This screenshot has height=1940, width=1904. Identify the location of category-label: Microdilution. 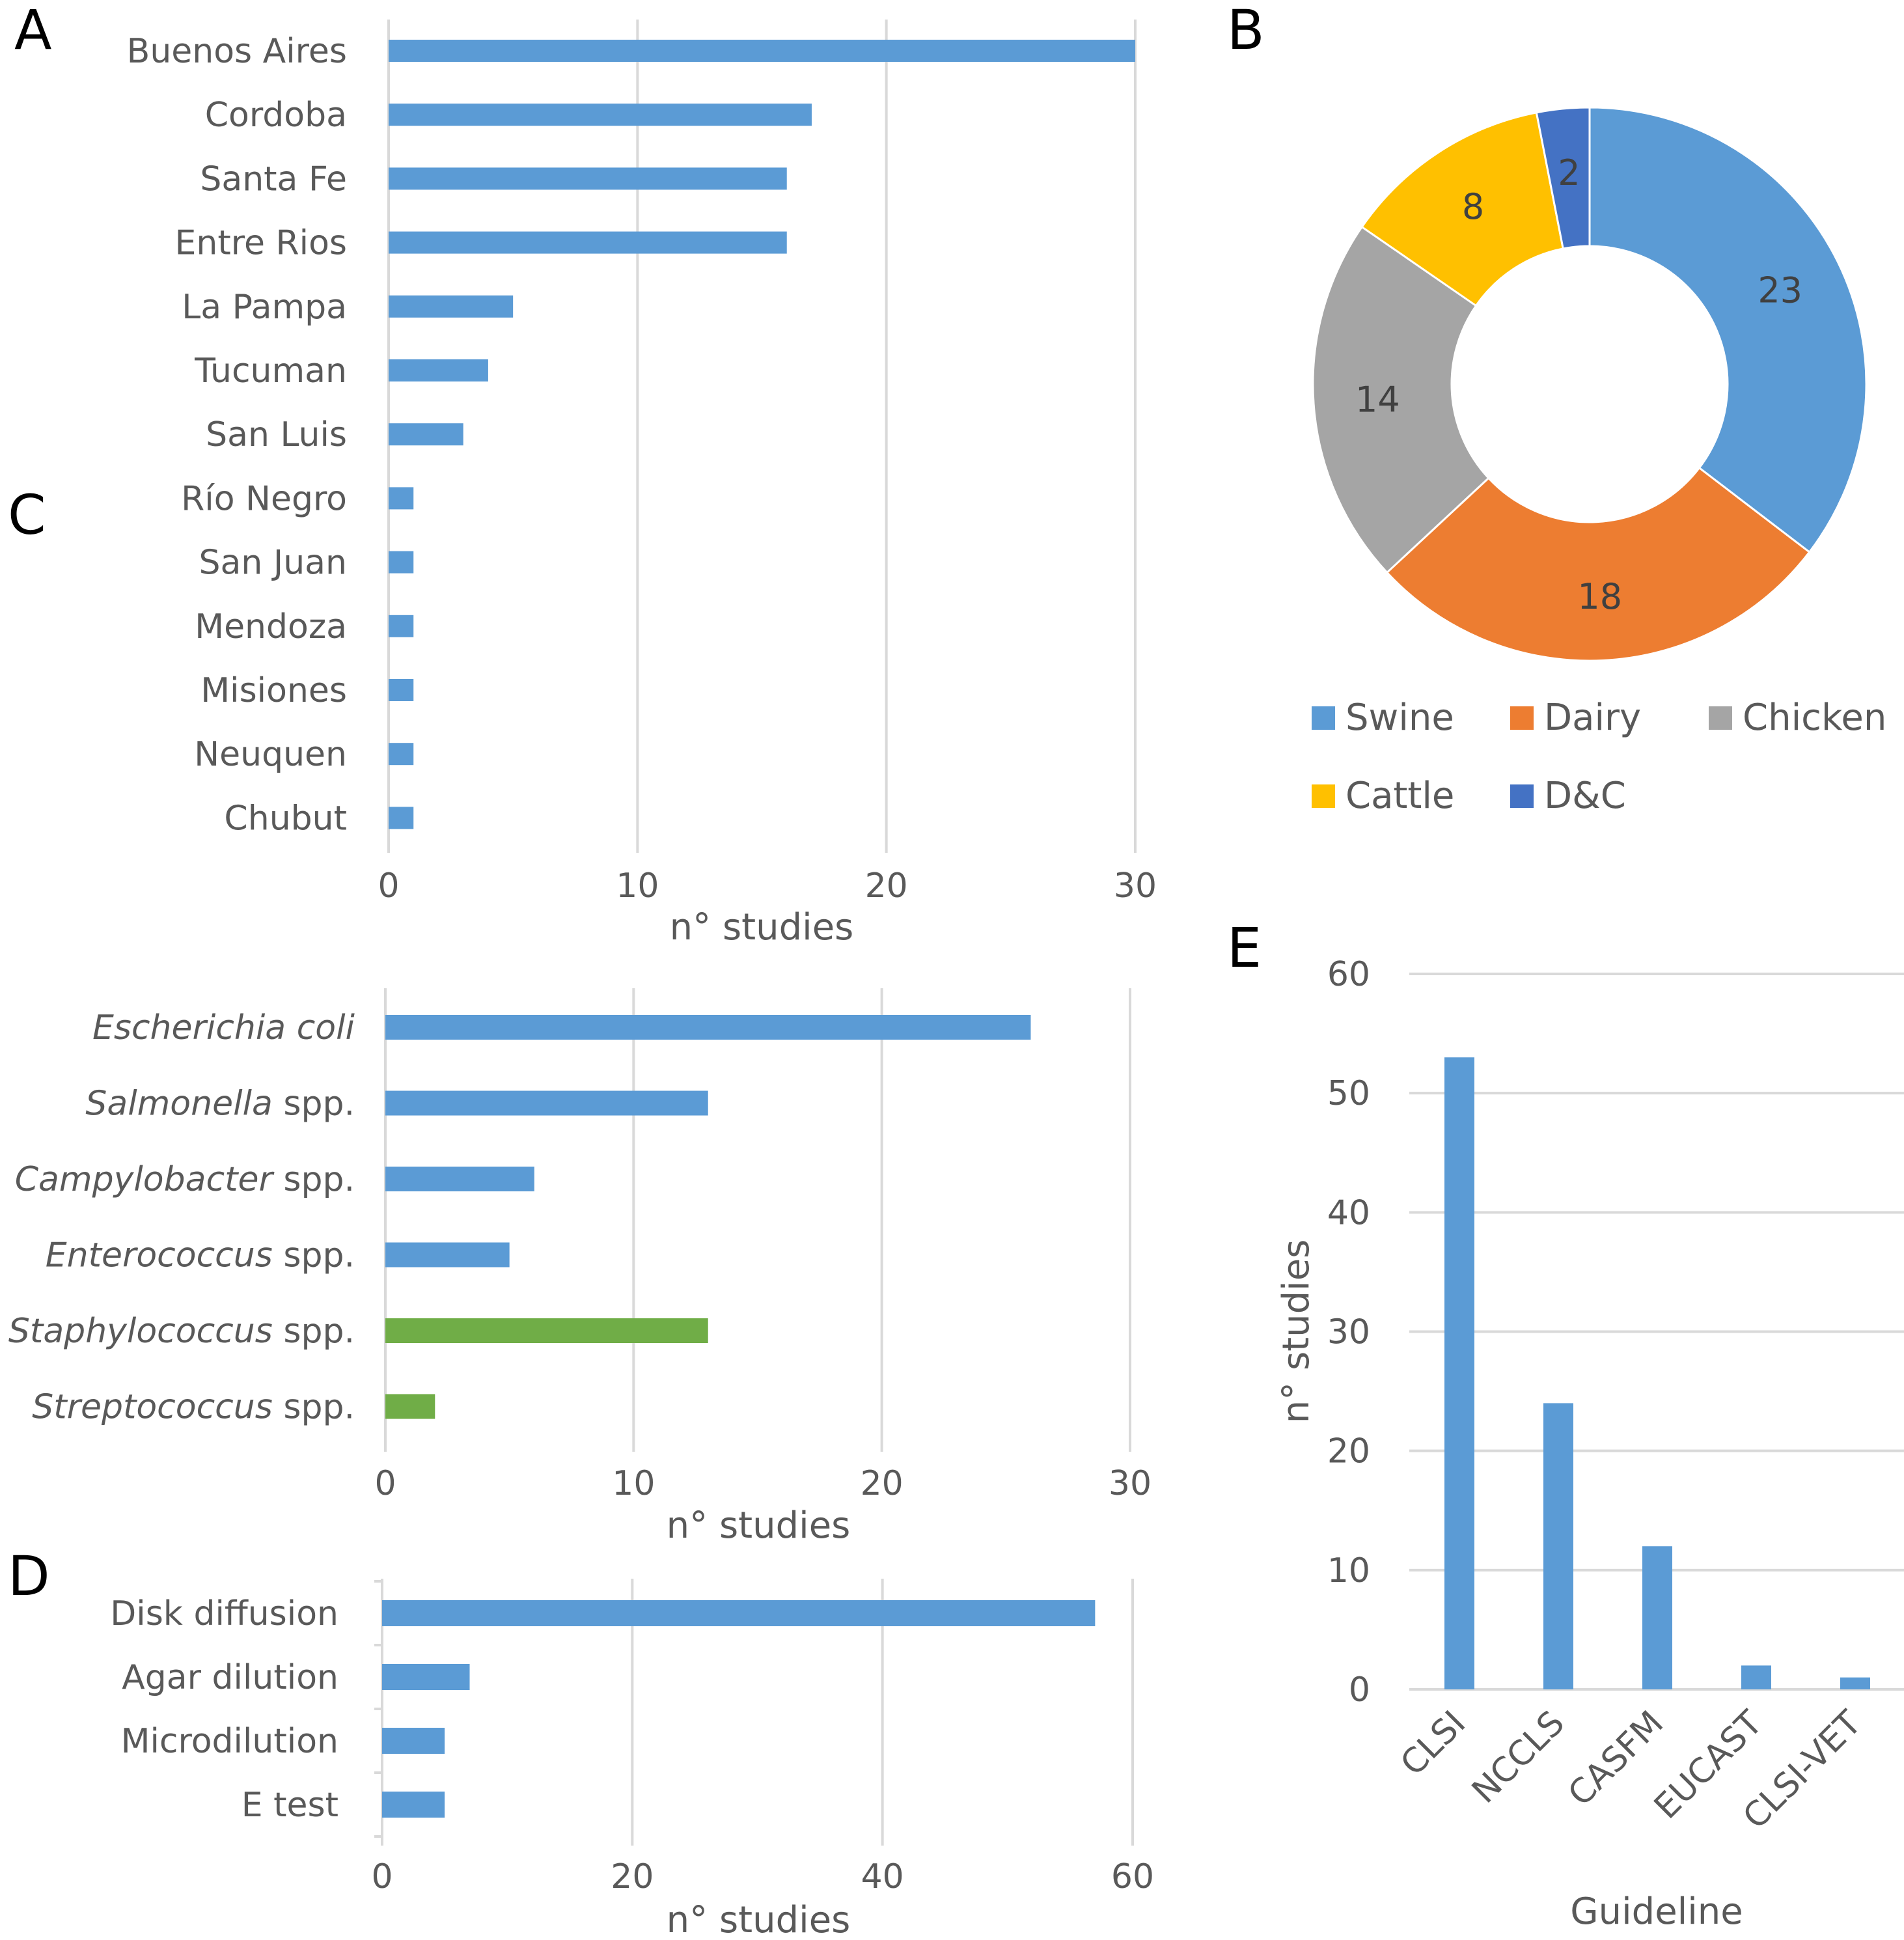
(230, 1741).